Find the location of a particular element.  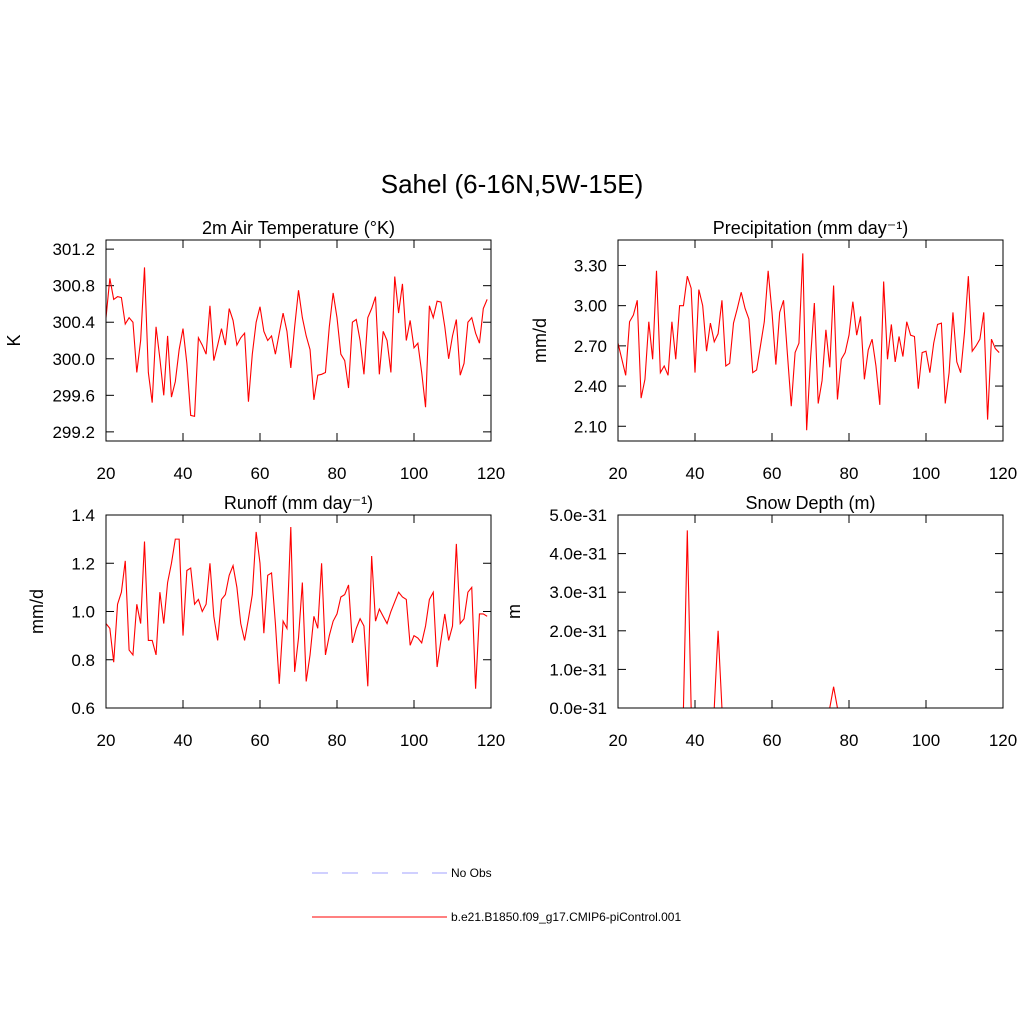

legend-label: b.e21.B1850.f09_g17.CMIP6-piControl.001 is located at coordinates (566, 917).